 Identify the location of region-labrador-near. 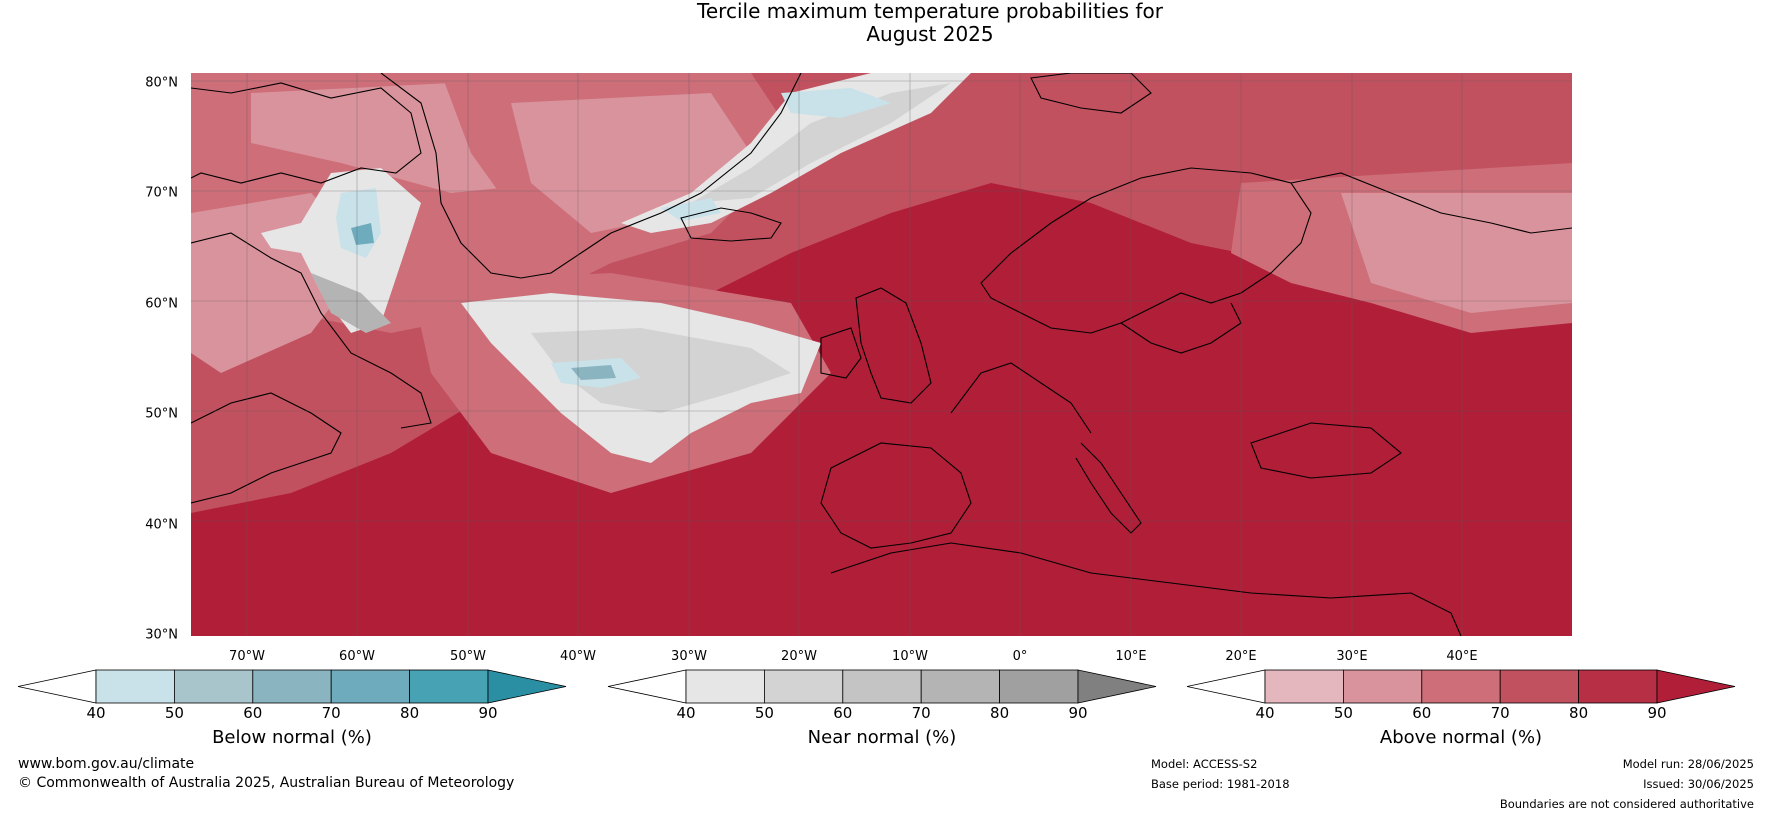
(341, 250).